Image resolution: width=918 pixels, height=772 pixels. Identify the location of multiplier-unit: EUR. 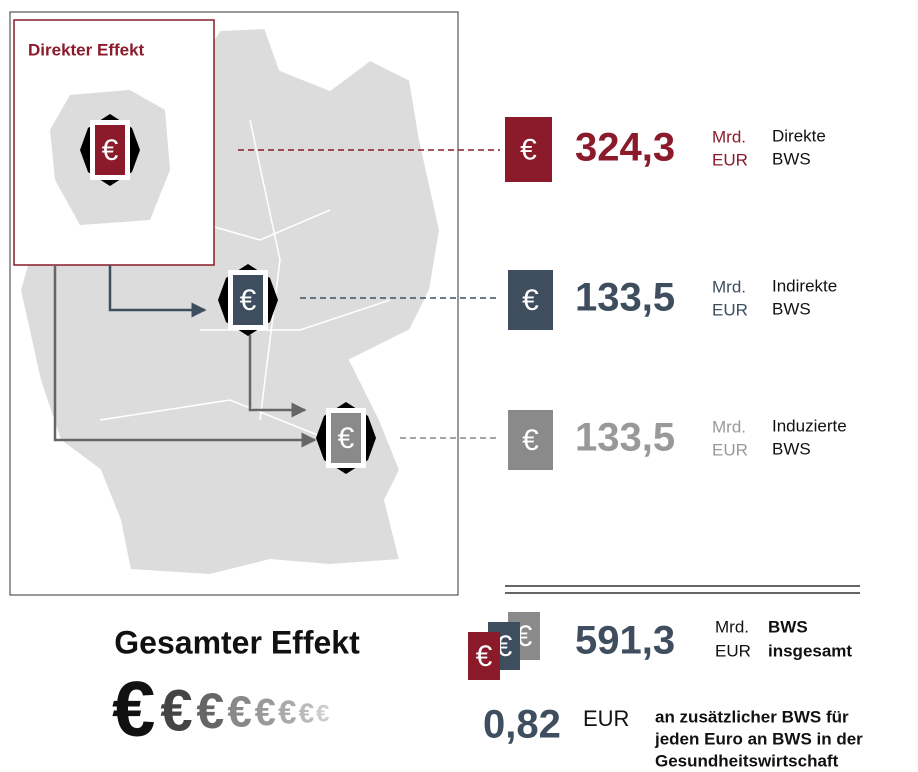
(606, 718).